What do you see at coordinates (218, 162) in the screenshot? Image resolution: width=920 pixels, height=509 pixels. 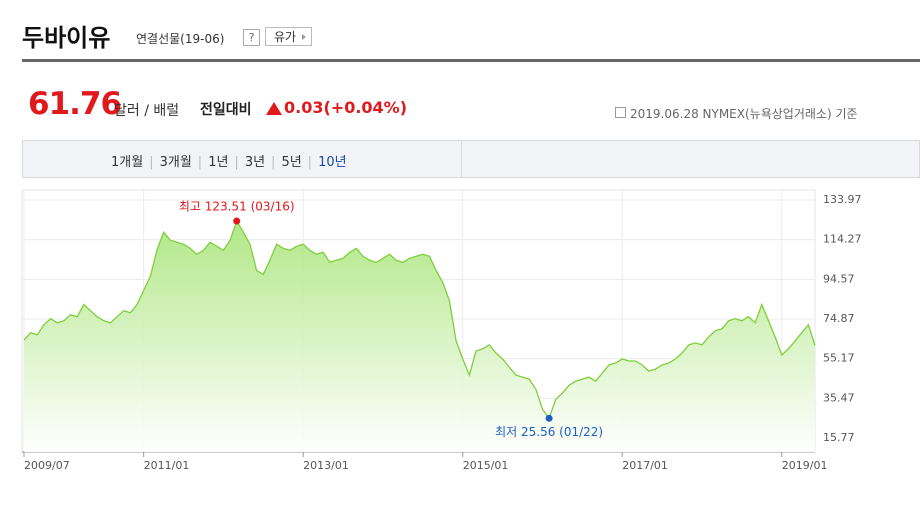 I see `period-tab: 1년` at bounding box center [218, 162].